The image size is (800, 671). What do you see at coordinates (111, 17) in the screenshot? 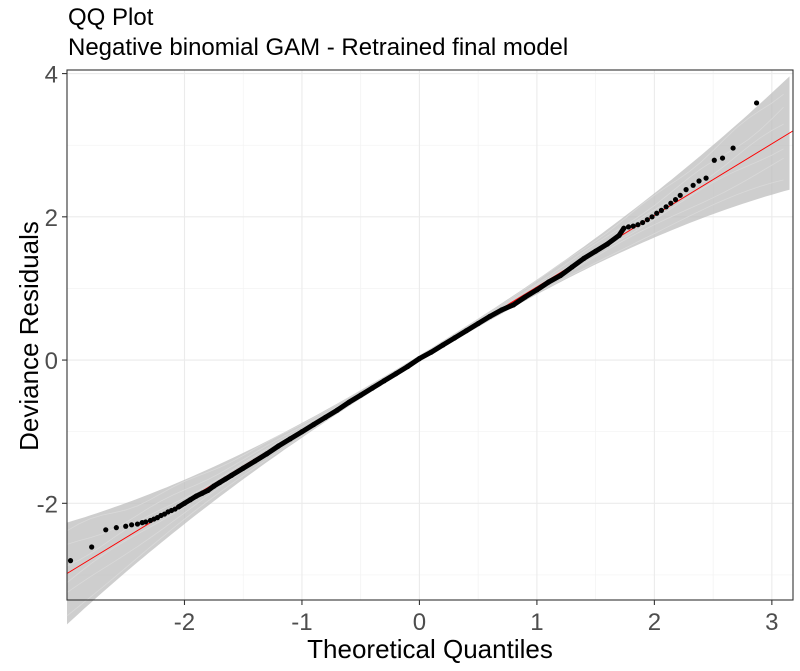
I see `chart-title: QQ Plot` at bounding box center [111, 17].